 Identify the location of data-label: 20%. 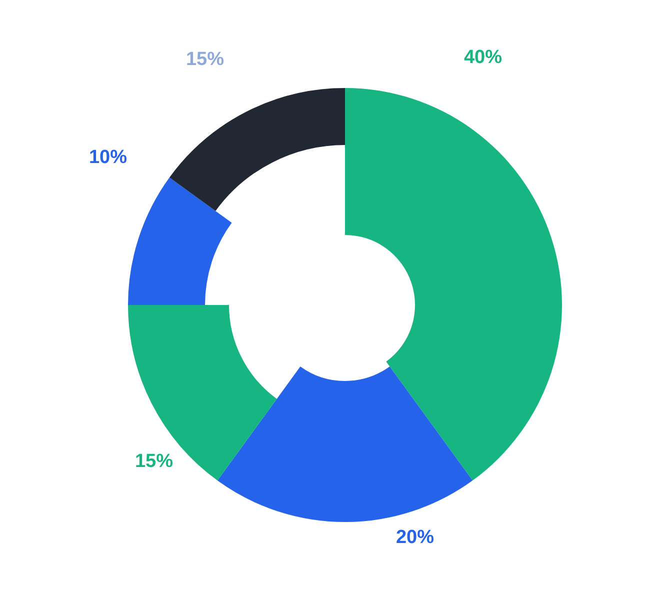
(415, 537).